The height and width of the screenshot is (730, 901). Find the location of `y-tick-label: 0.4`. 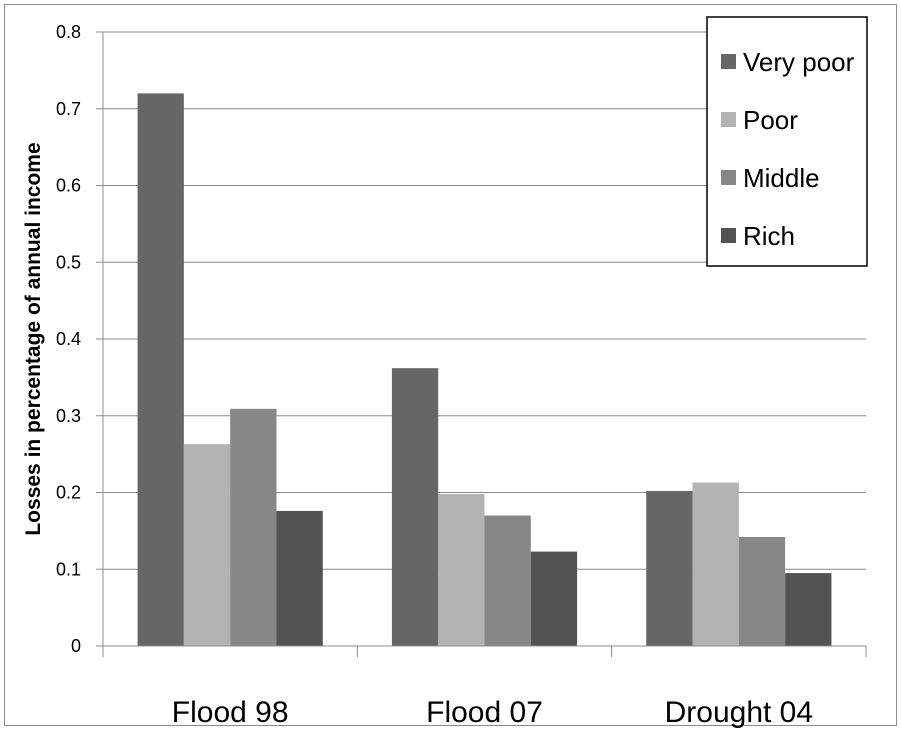

y-tick-label: 0.4 is located at coordinates (68, 339).